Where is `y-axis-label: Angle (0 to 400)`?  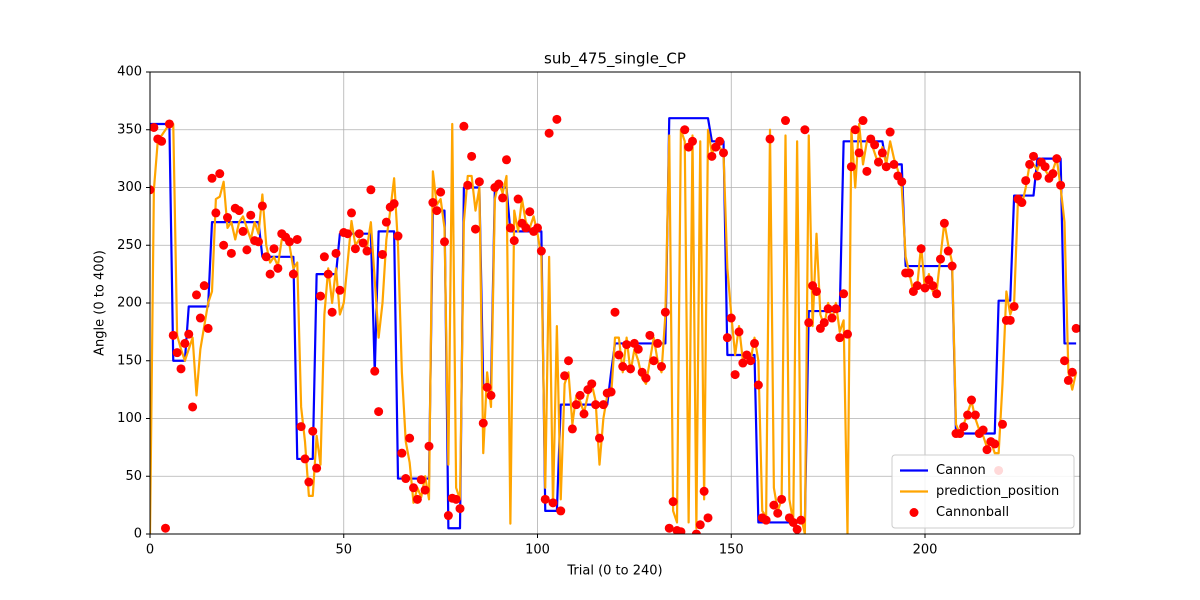 y-axis-label: Angle (0 to 400) is located at coordinates (100, 303).